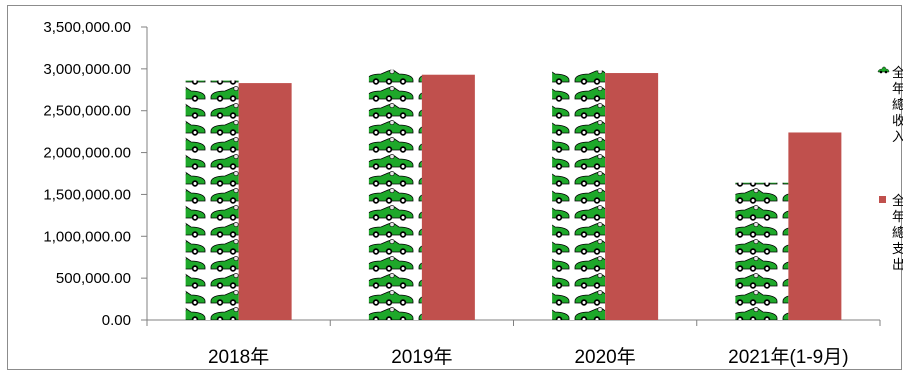 This screenshot has width=903, height=371. I want to click on y-tick-label: 2,500,000.00, so click(87, 111).